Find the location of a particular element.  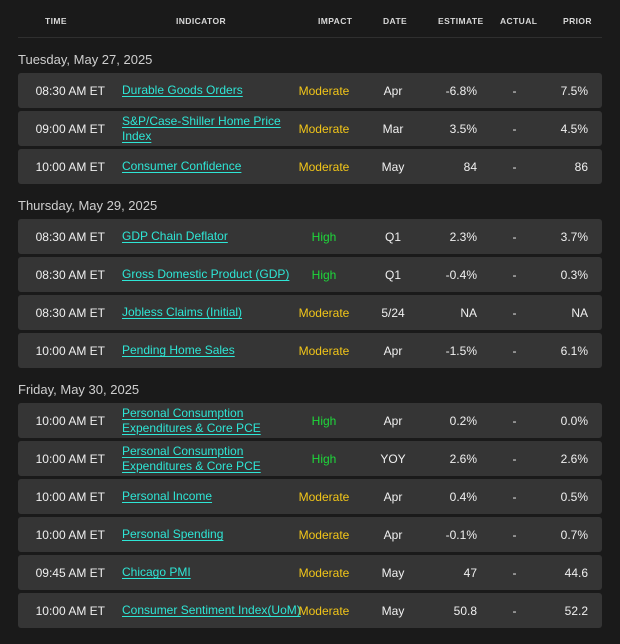

section-date-heading: Thursday, May 29, 2025 is located at coordinates (88, 205).